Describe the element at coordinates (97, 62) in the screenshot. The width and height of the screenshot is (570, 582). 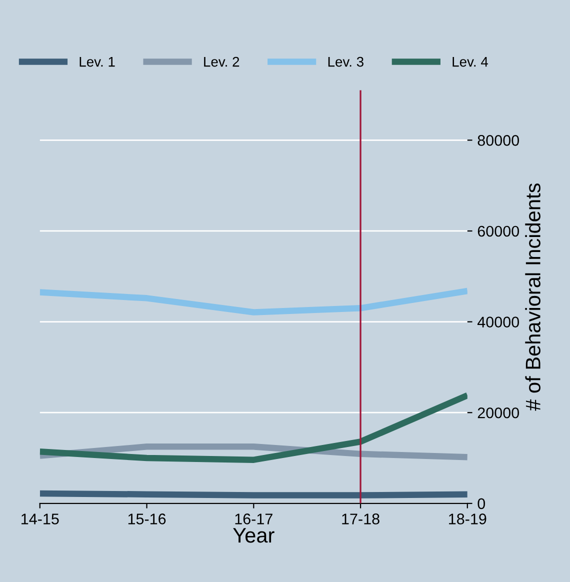
I see `legend-label: Lev. 1` at that location.